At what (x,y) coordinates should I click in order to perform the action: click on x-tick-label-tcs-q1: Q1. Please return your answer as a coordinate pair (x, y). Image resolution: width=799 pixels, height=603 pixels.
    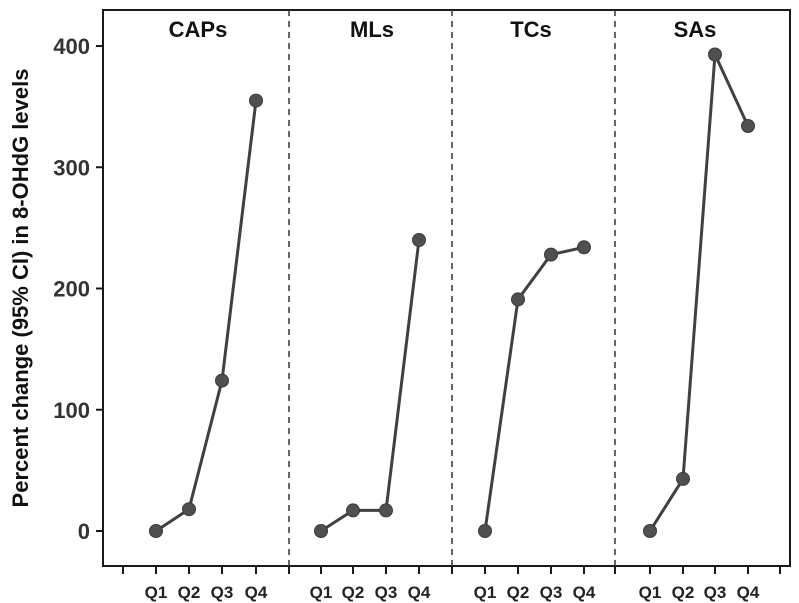
    Looking at the image, I should click on (485, 592).